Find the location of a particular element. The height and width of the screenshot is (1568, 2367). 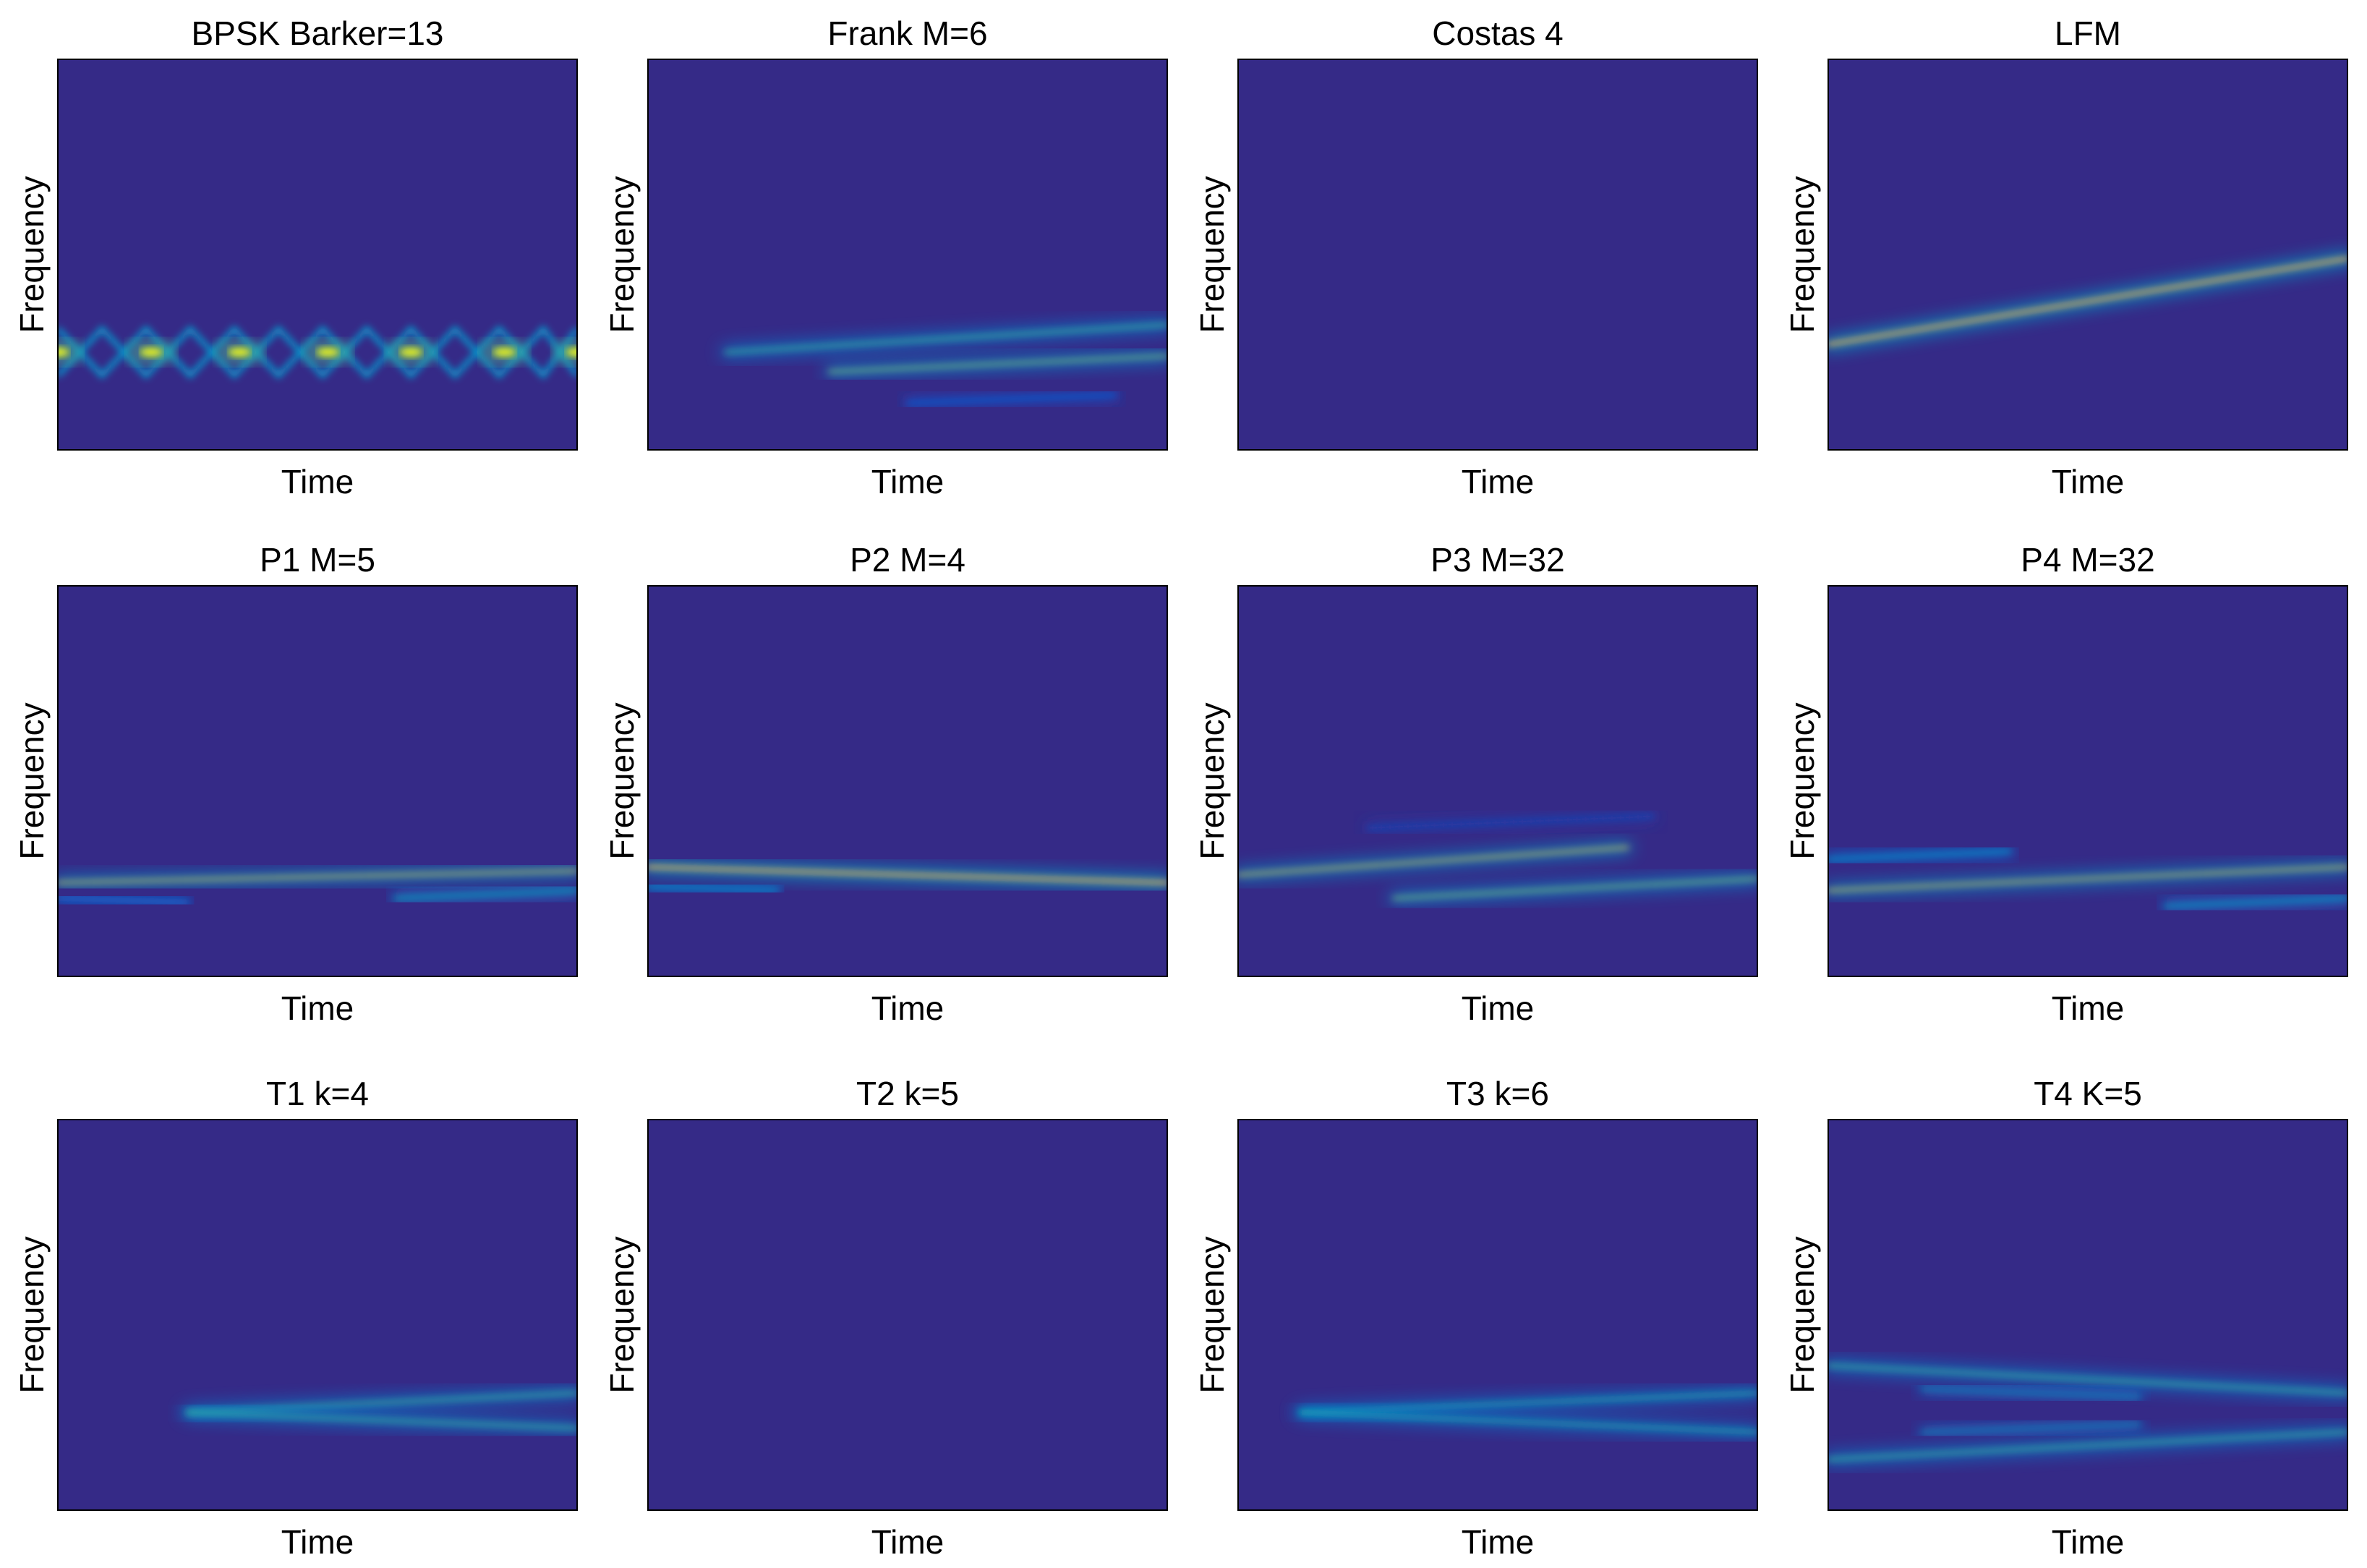

panel-title: T3 k=6 is located at coordinates (1497, 1093).